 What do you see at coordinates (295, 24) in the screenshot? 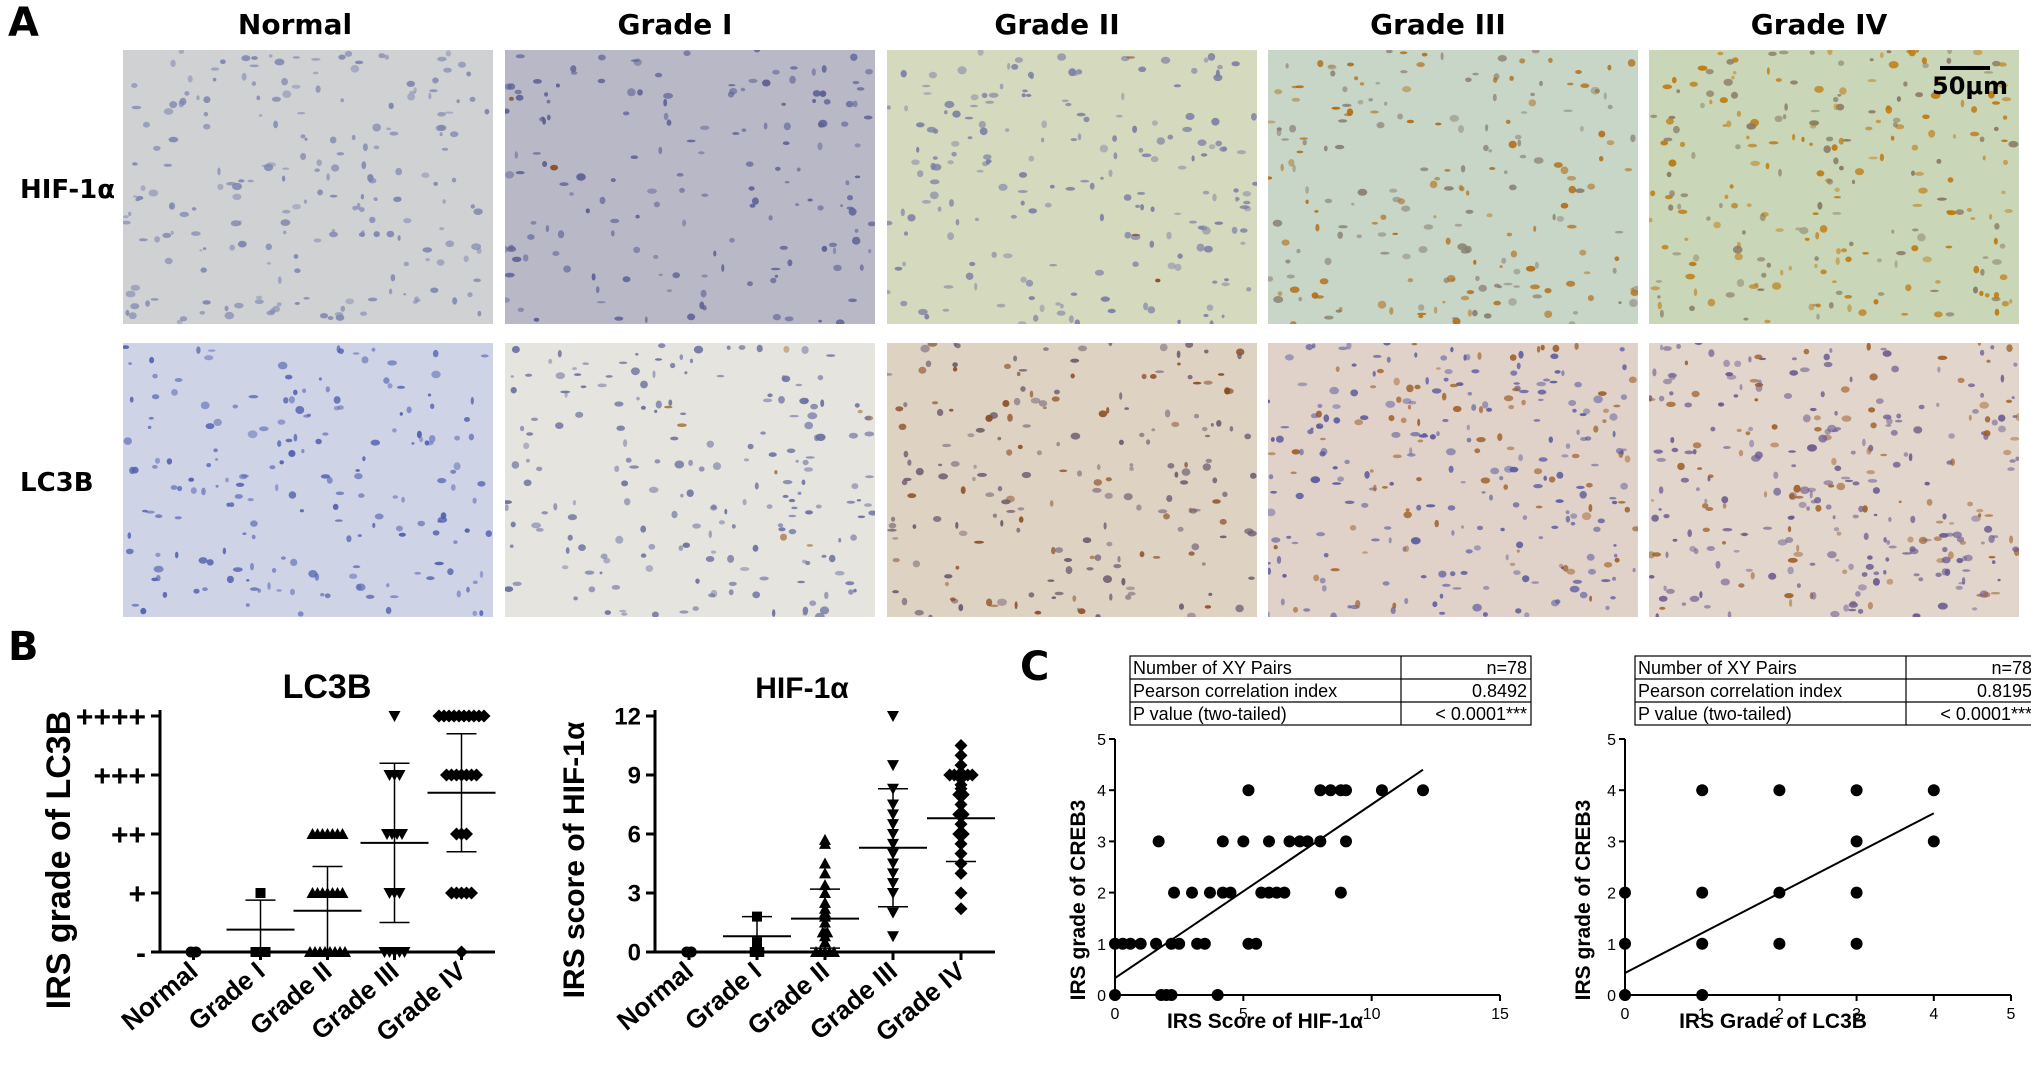
I see `column-header-normal: Normal` at bounding box center [295, 24].